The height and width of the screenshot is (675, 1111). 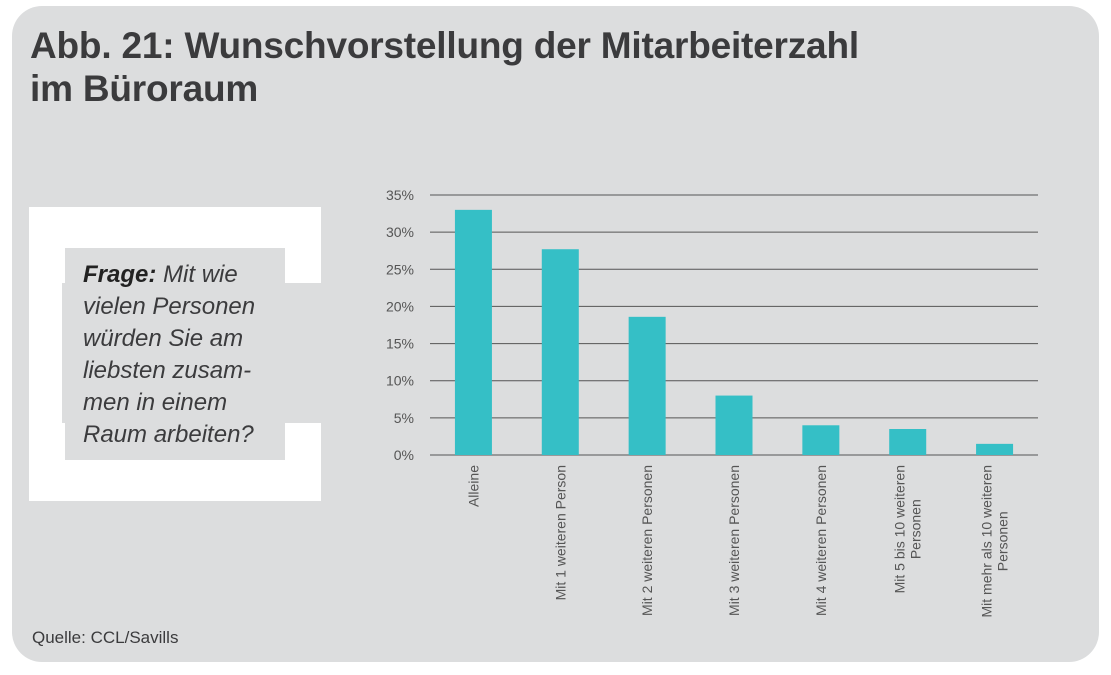 What do you see at coordinates (404, 455) in the screenshot?
I see `y-tick-label: 0%` at bounding box center [404, 455].